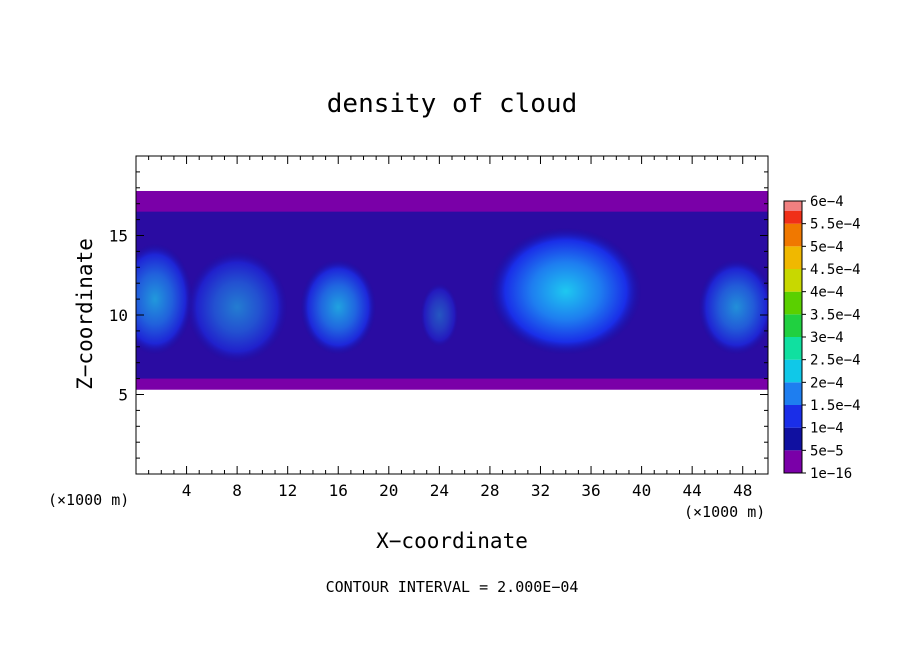 The width and height of the screenshot is (904, 654). I want to click on colorbar-label: 3.5e−4, so click(835, 315).